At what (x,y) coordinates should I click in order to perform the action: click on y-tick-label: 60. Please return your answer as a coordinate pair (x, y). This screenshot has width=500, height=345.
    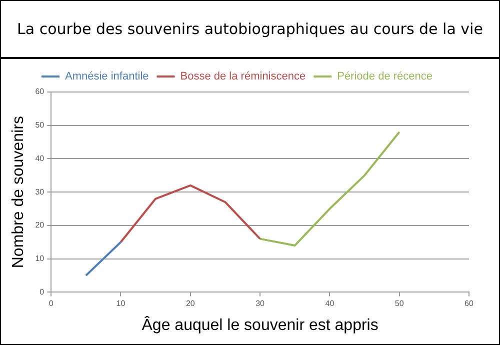
    Looking at the image, I should click on (40, 91).